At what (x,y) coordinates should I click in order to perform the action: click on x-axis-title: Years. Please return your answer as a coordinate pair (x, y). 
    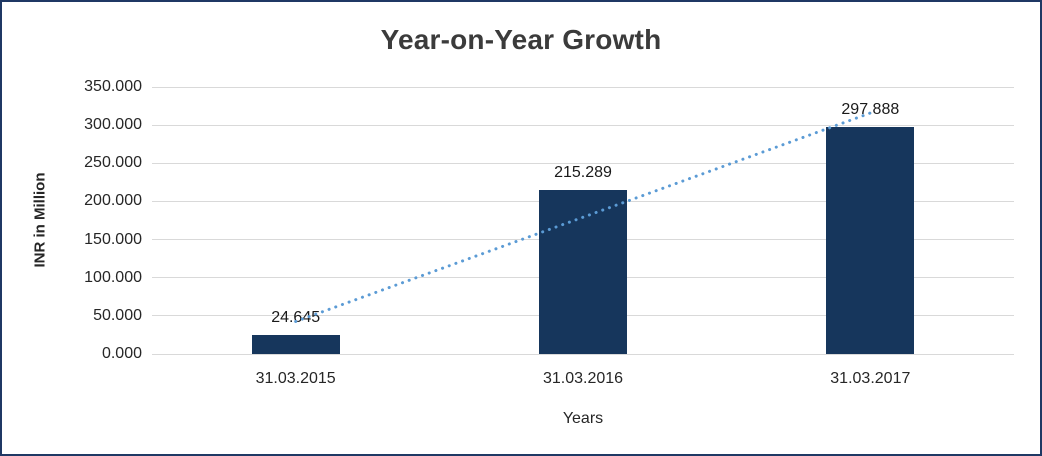
    Looking at the image, I should click on (583, 418).